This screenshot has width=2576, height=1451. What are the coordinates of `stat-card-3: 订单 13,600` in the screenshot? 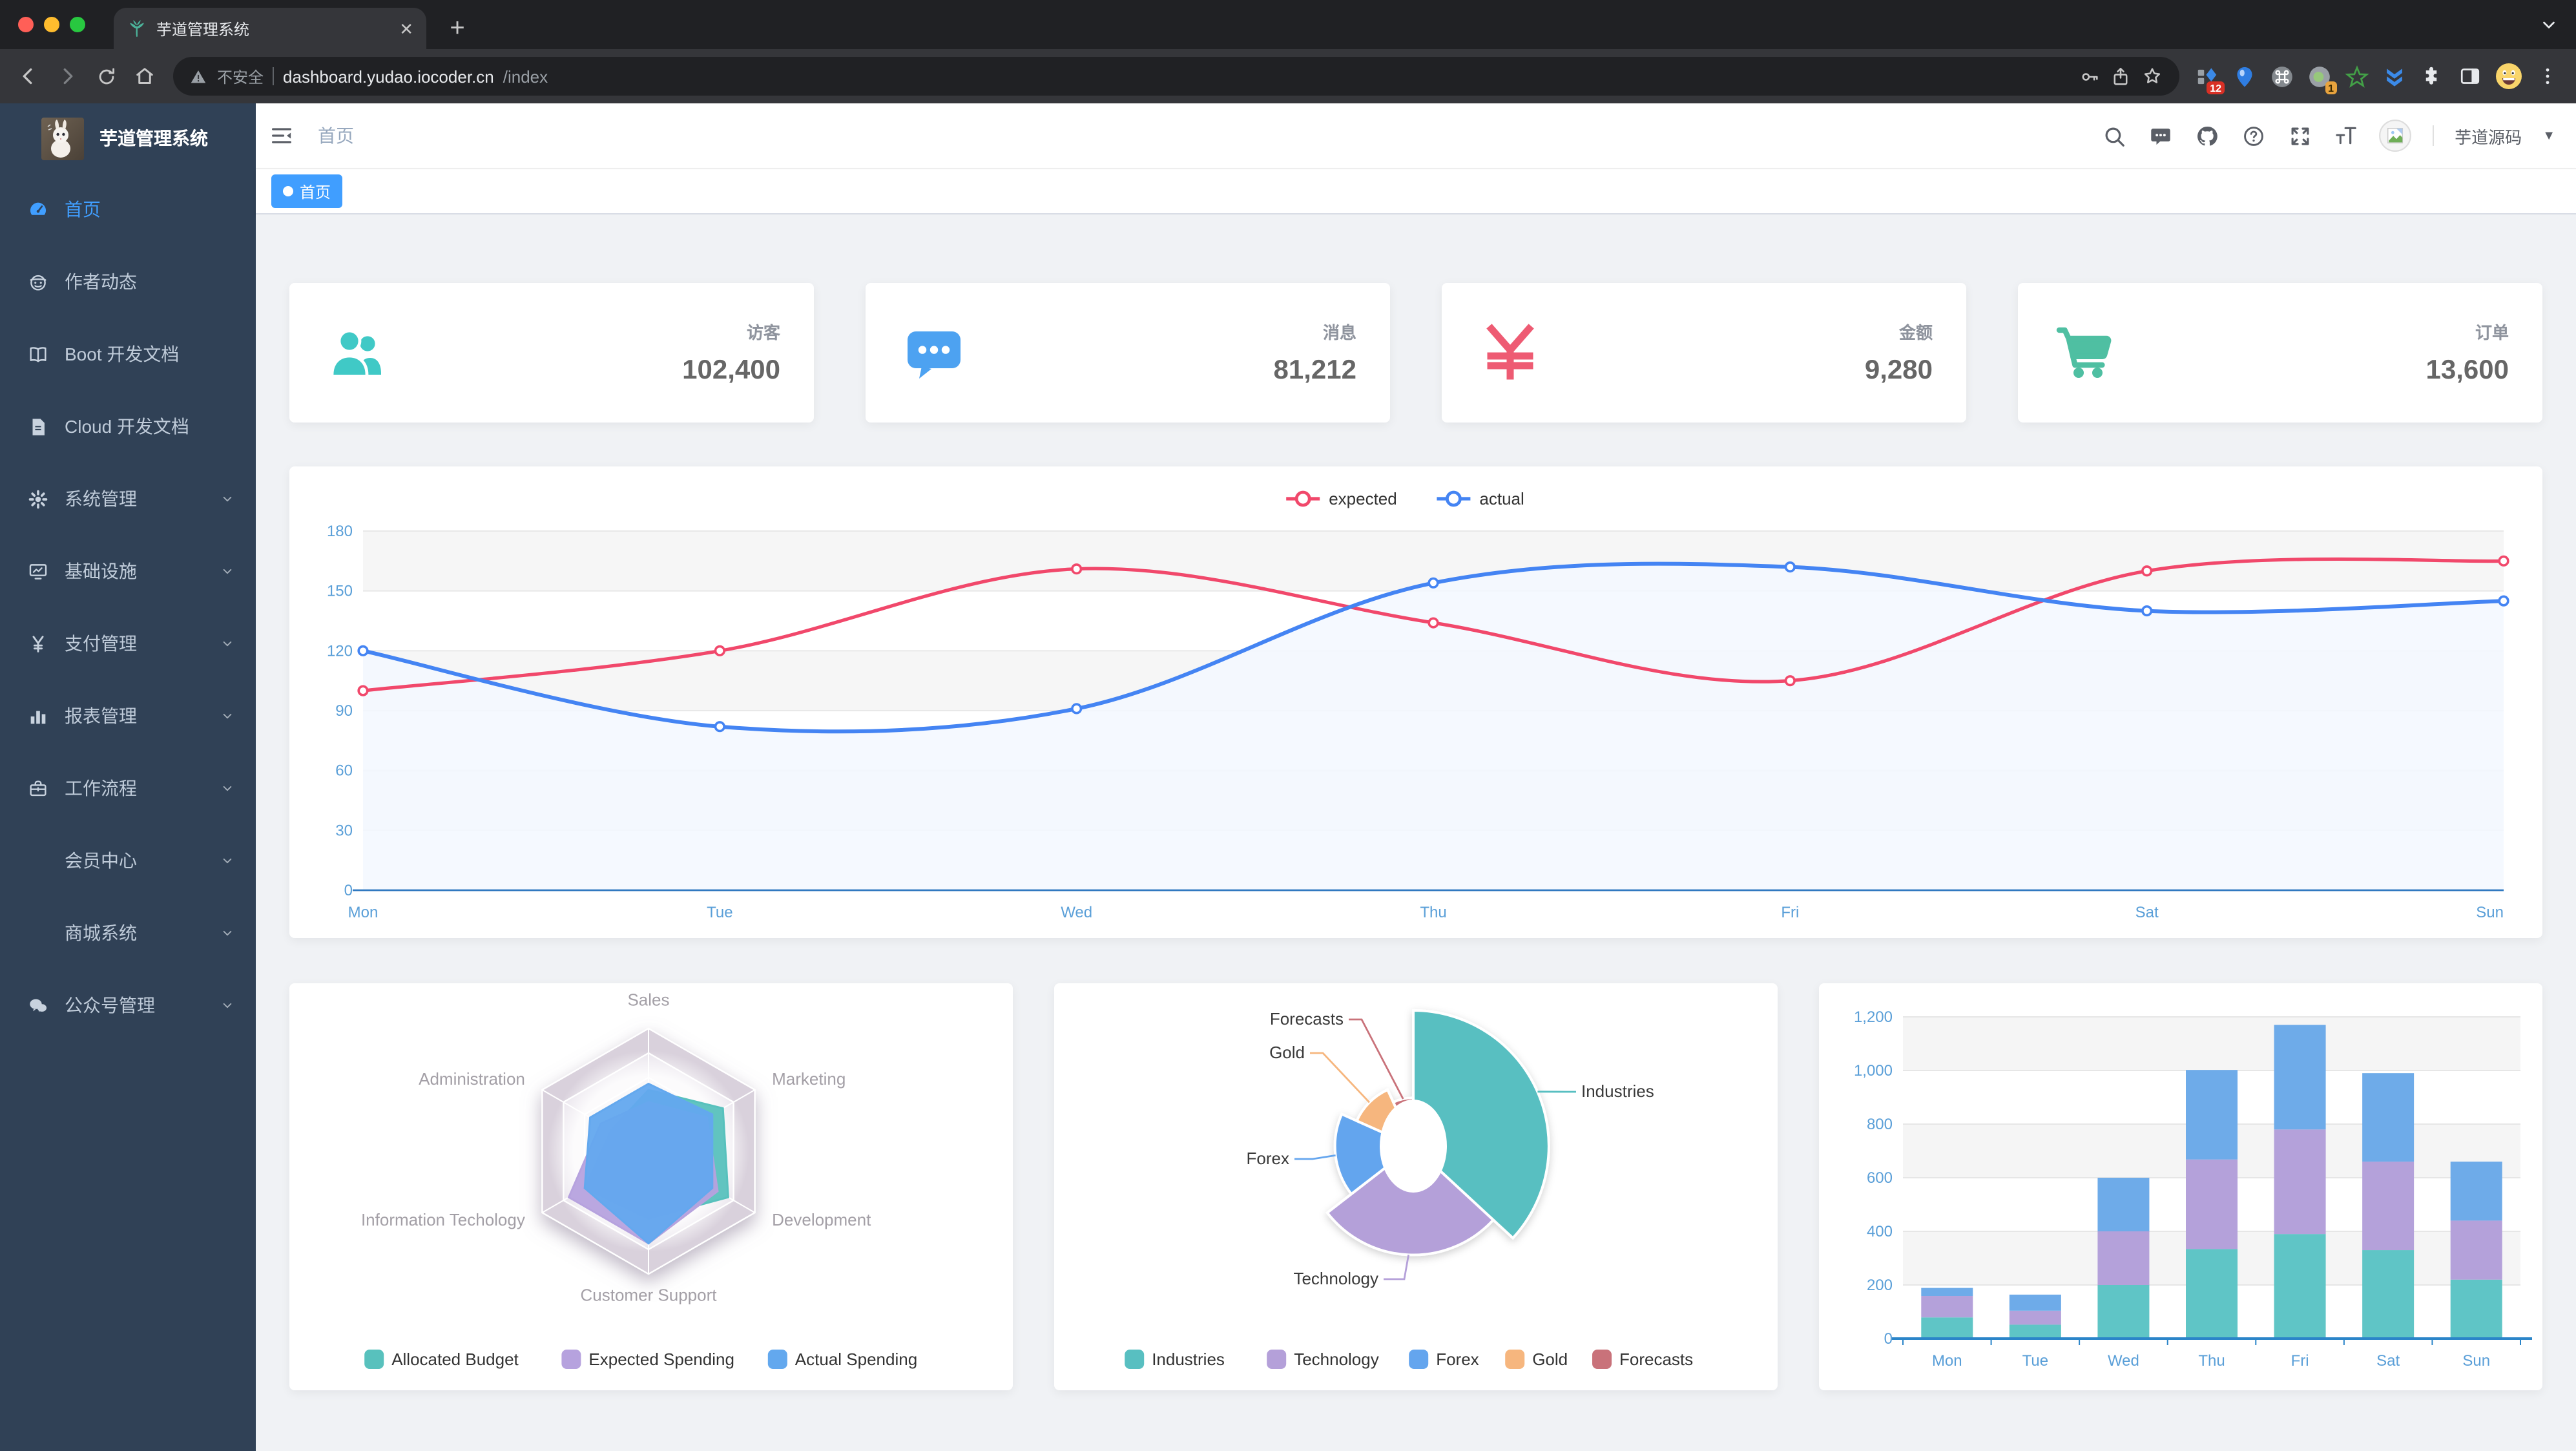 It's located at (2280, 353).